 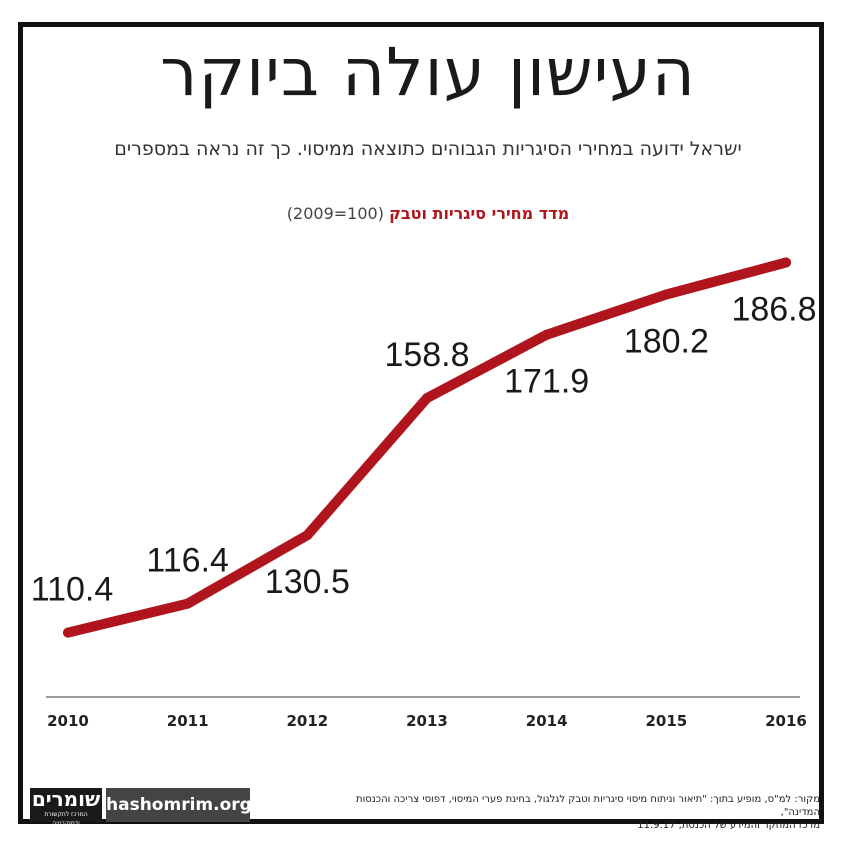 What do you see at coordinates (307, 582) in the screenshot?
I see `data-label: 130.5` at bounding box center [307, 582].